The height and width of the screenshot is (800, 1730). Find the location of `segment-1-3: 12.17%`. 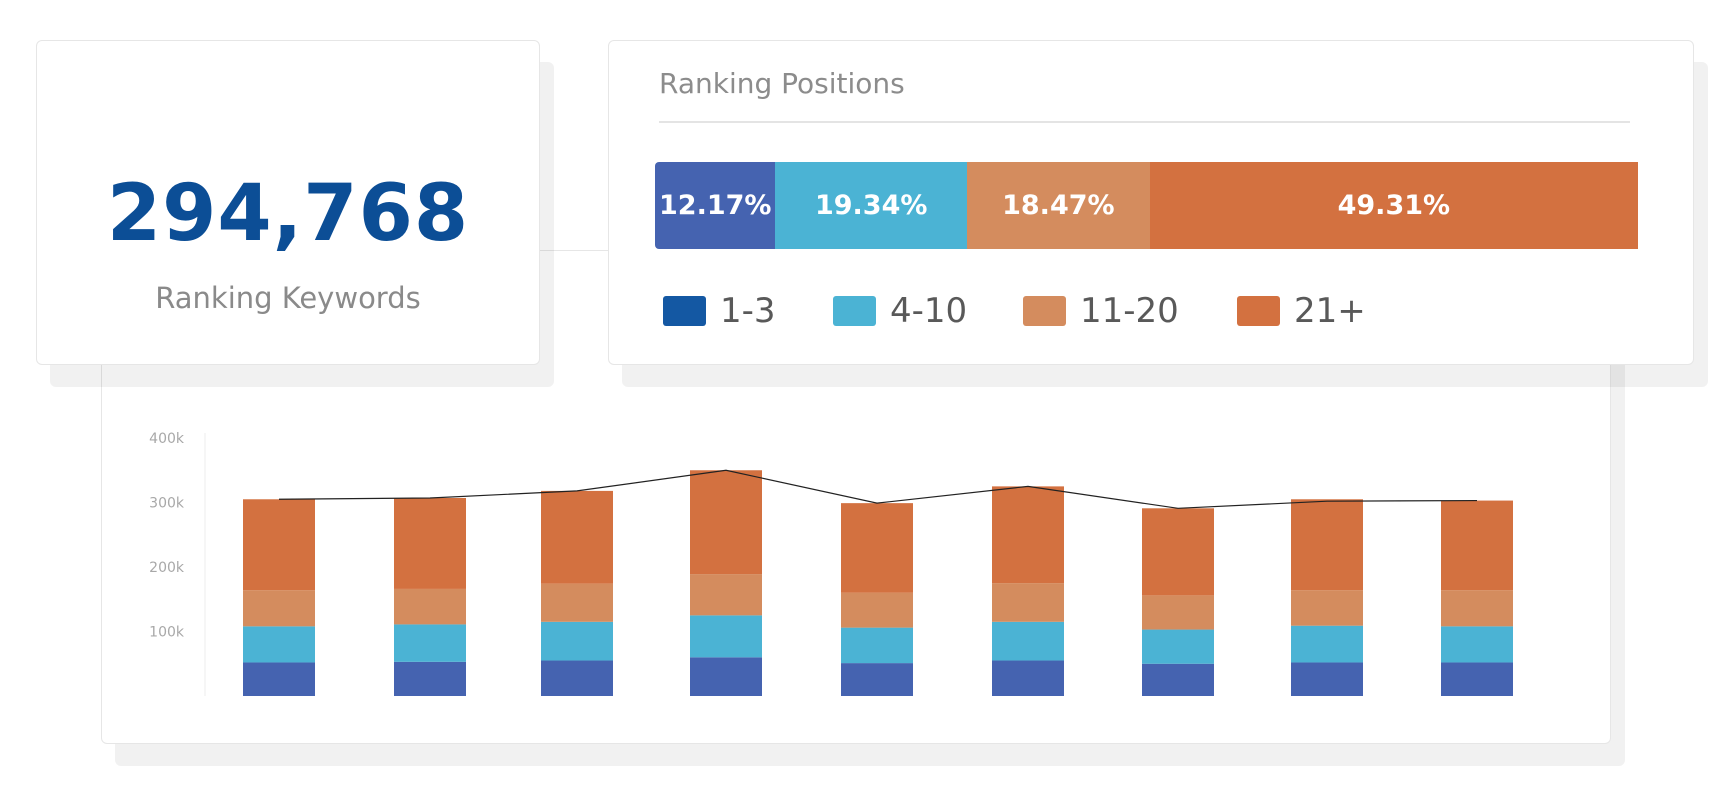

segment-1-3: 12.17% is located at coordinates (715, 205).